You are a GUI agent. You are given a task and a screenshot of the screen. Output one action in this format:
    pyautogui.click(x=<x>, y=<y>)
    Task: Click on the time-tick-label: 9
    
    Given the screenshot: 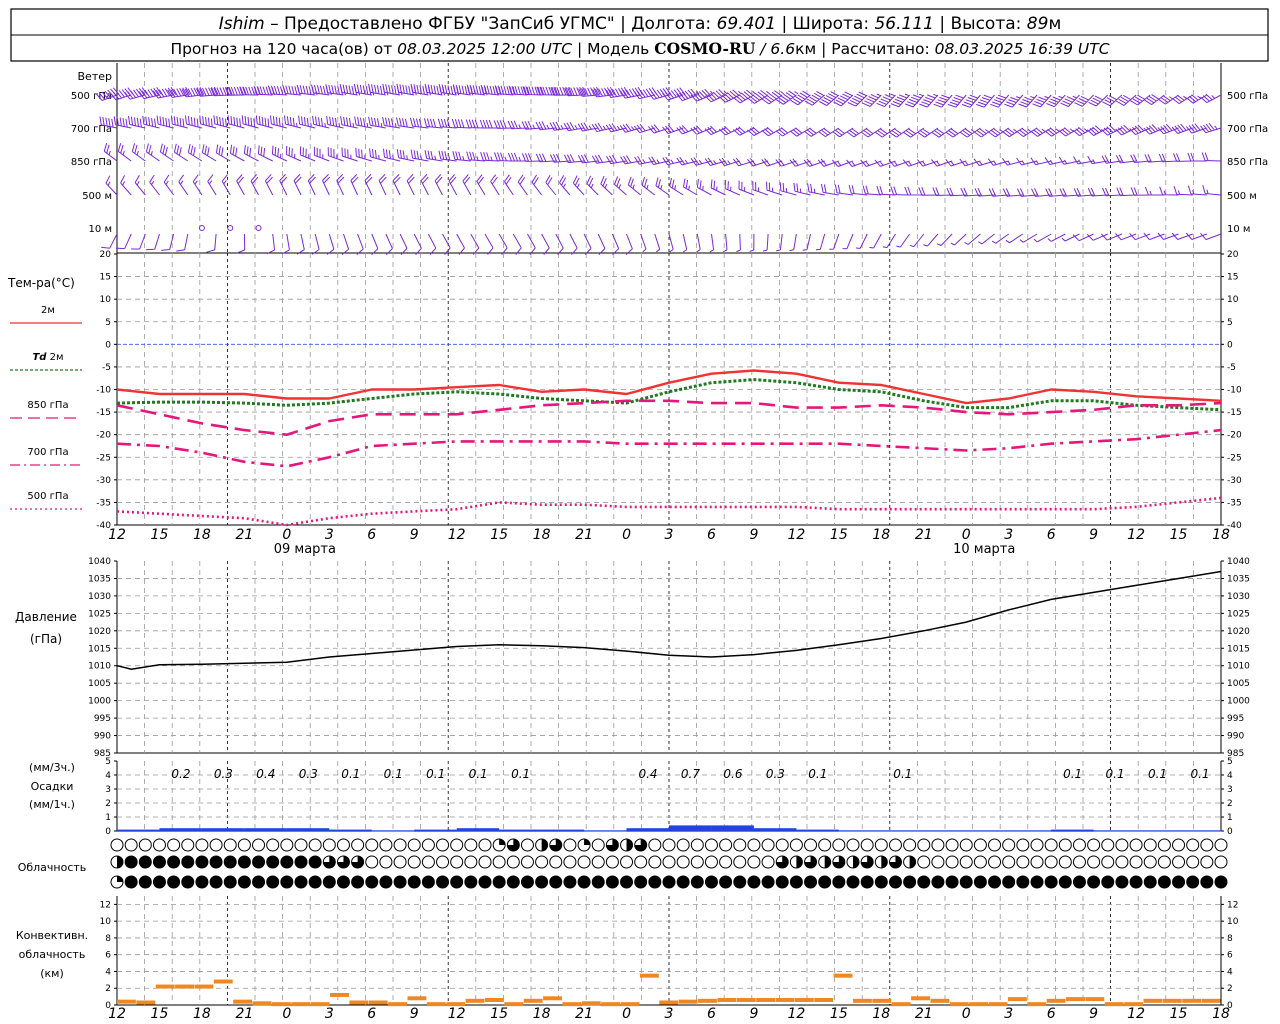 What is the action you would take?
    pyautogui.click(x=414, y=535)
    